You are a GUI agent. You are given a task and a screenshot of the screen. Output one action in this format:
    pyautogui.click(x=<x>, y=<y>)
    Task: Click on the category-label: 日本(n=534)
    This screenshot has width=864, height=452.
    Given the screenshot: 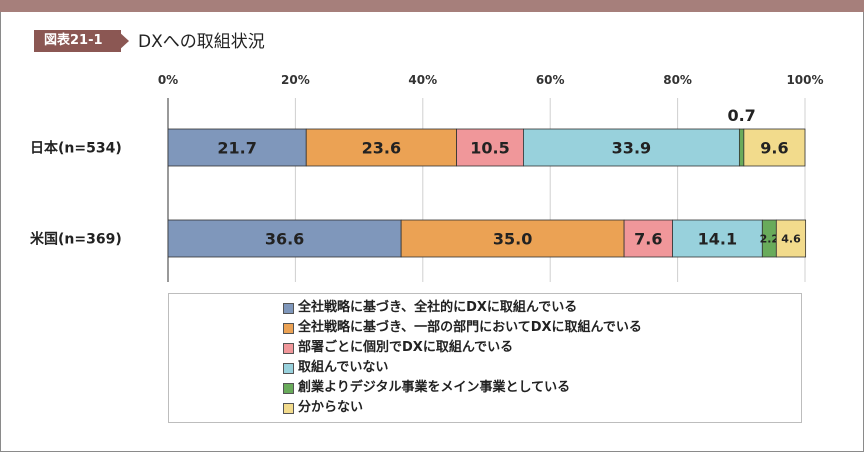 What is the action you would take?
    pyautogui.click(x=76, y=148)
    